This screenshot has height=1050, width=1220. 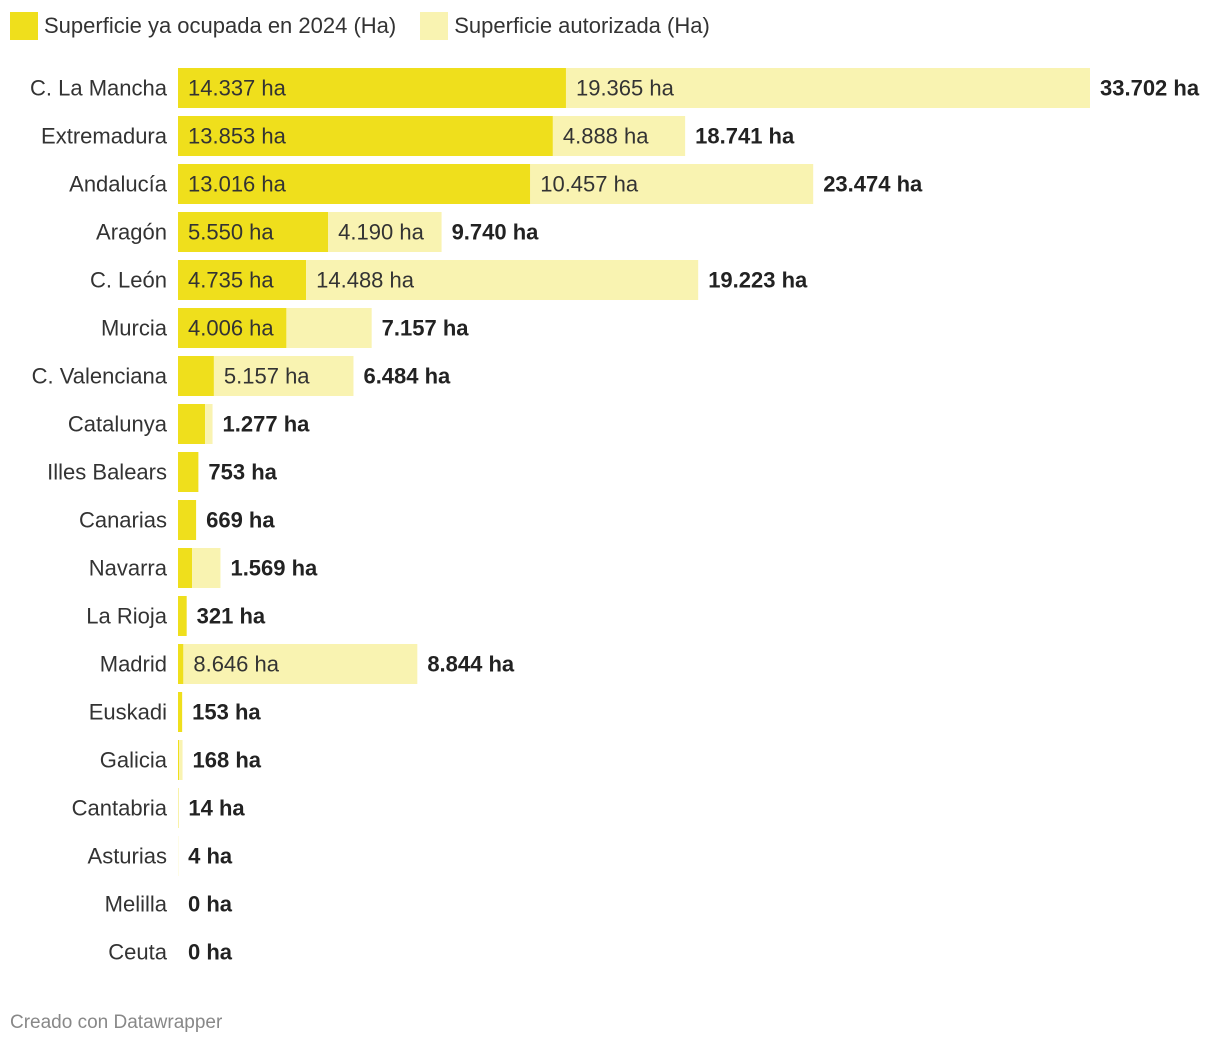 What do you see at coordinates (127, 856) in the screenshot?
I see `category-label: Asturias` at bounding box center [127, 856].